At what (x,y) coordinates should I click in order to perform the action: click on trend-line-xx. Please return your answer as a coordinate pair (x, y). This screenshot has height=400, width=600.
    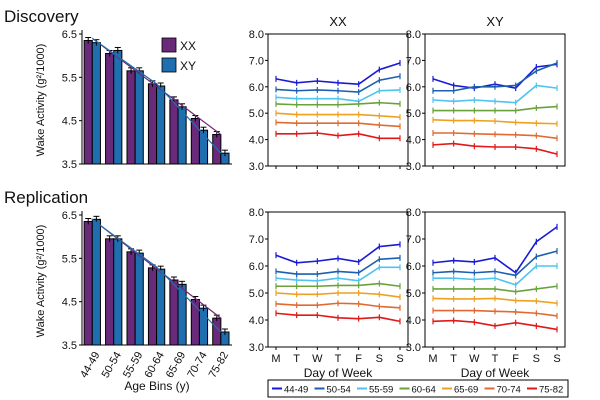
    Looking at the image, I should click on (156, 86).